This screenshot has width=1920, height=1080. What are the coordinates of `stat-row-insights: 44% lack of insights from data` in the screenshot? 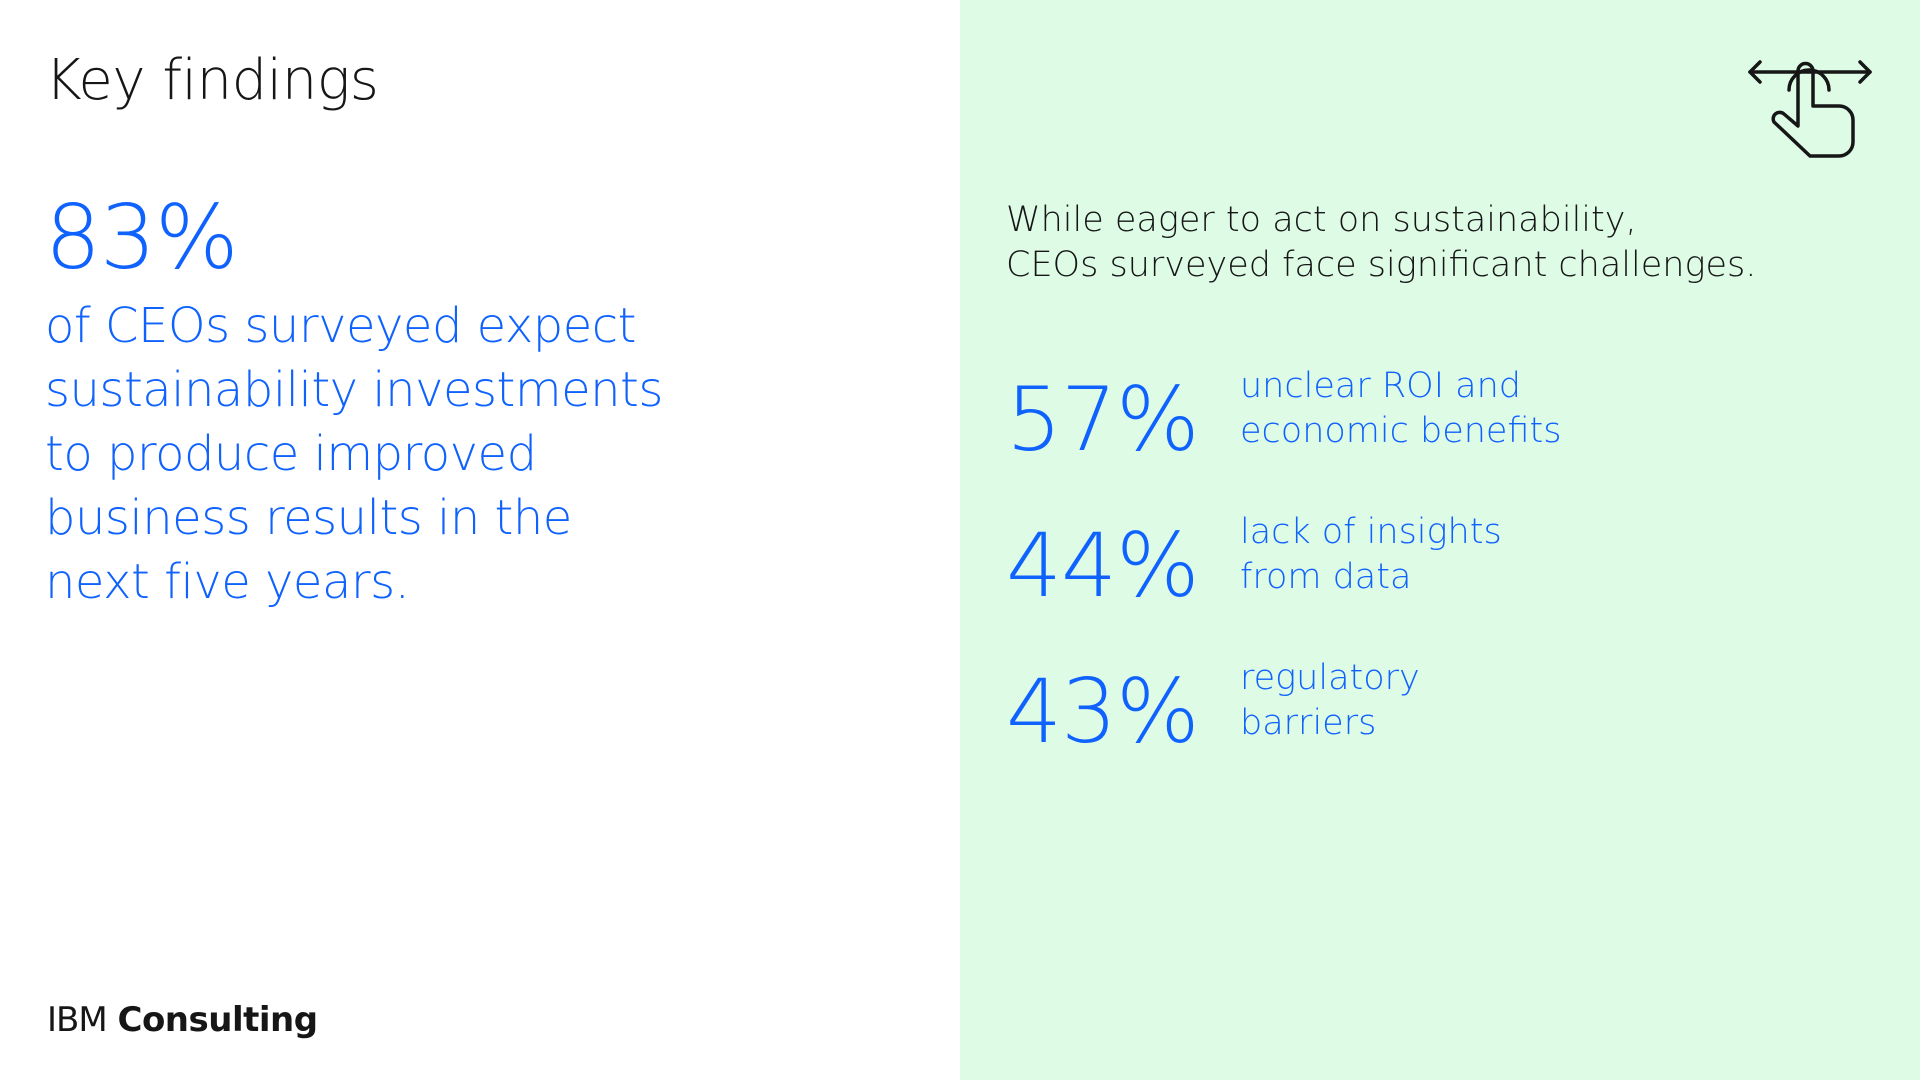 It's located at (1436, 569).